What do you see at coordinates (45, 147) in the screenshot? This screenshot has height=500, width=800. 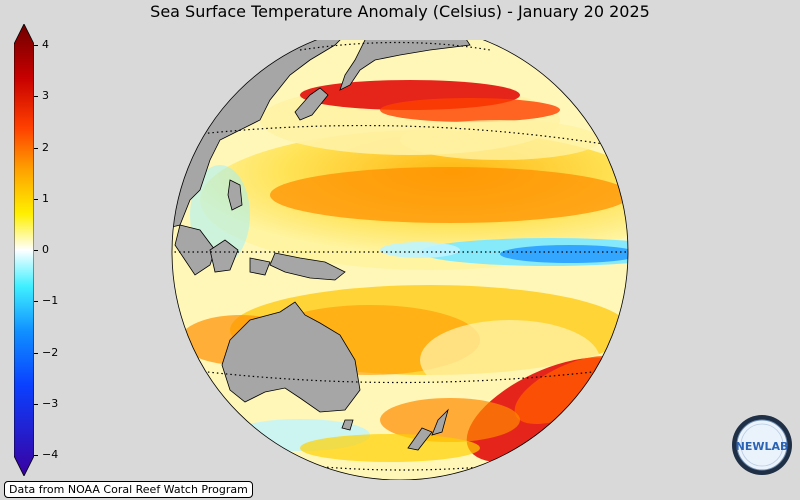 I see `colorbar-tick-label: 2` at bounding box center [45, 147].